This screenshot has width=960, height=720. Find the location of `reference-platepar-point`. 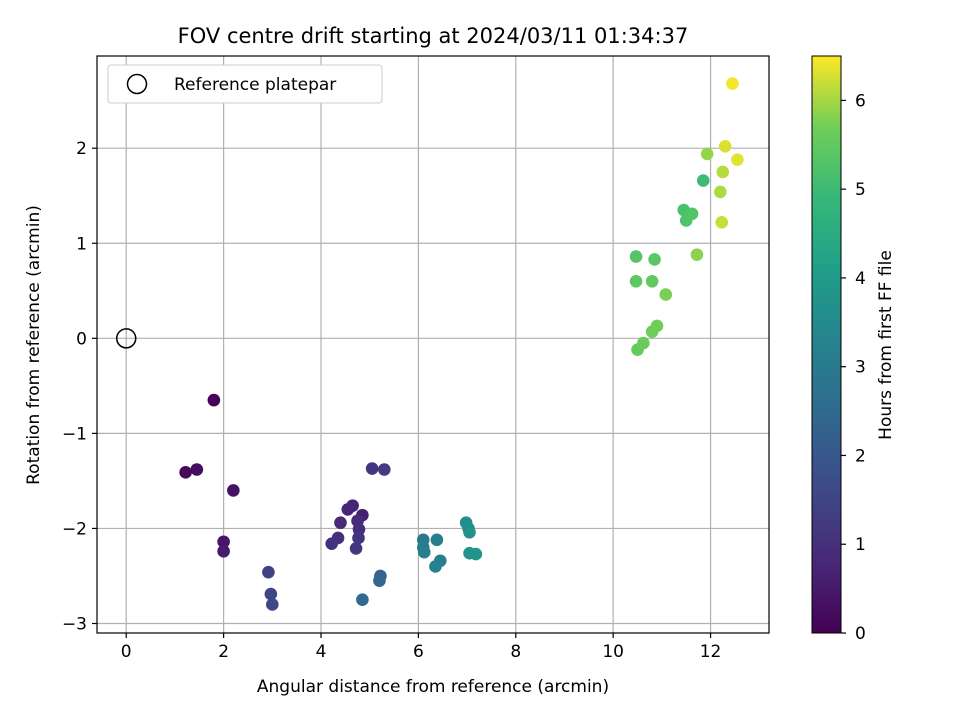

reference-platepar-point is located at coordinates (126, 338).